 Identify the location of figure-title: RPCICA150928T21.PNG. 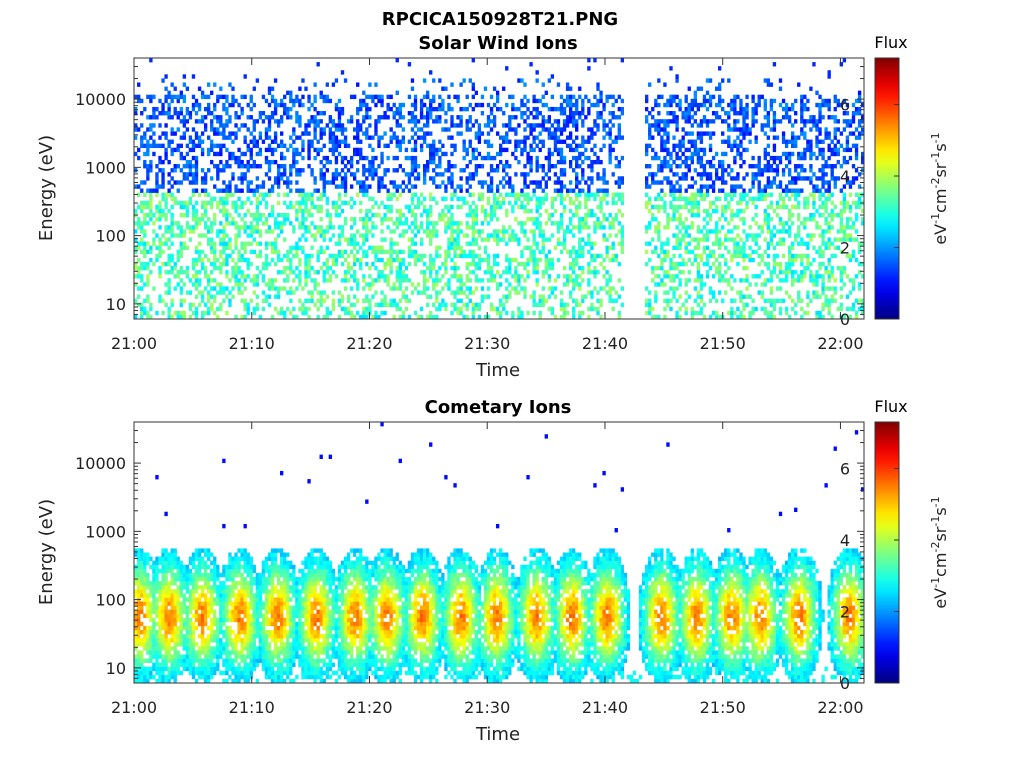
(500, 19).